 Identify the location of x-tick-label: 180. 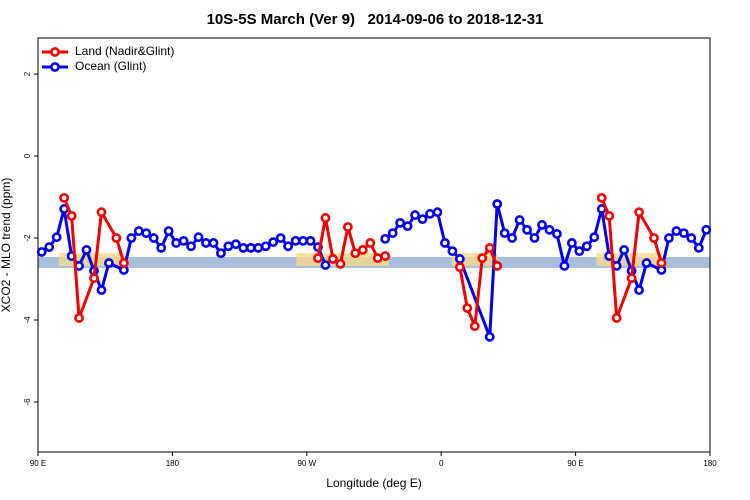
(710, 463).